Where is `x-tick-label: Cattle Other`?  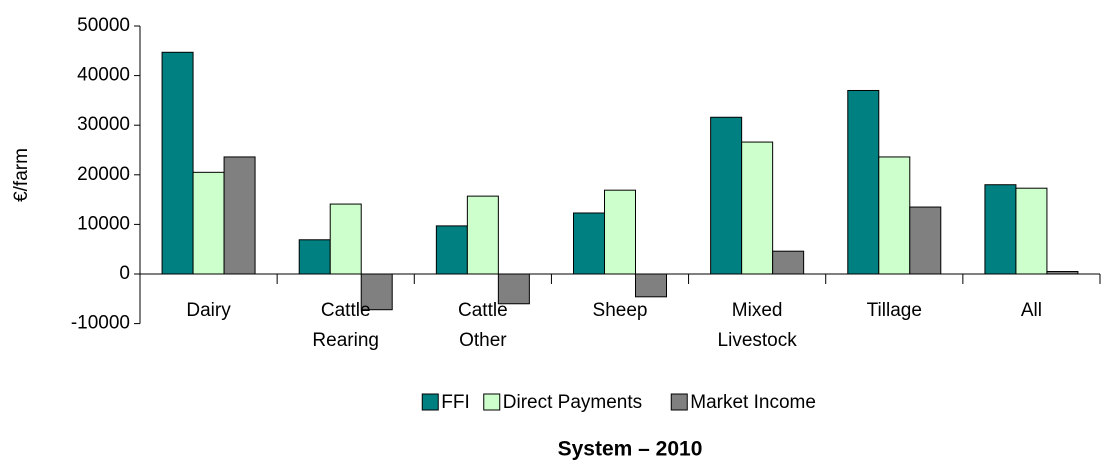 x-tick-label: Cattle Other is located at coordinates (483, 325).